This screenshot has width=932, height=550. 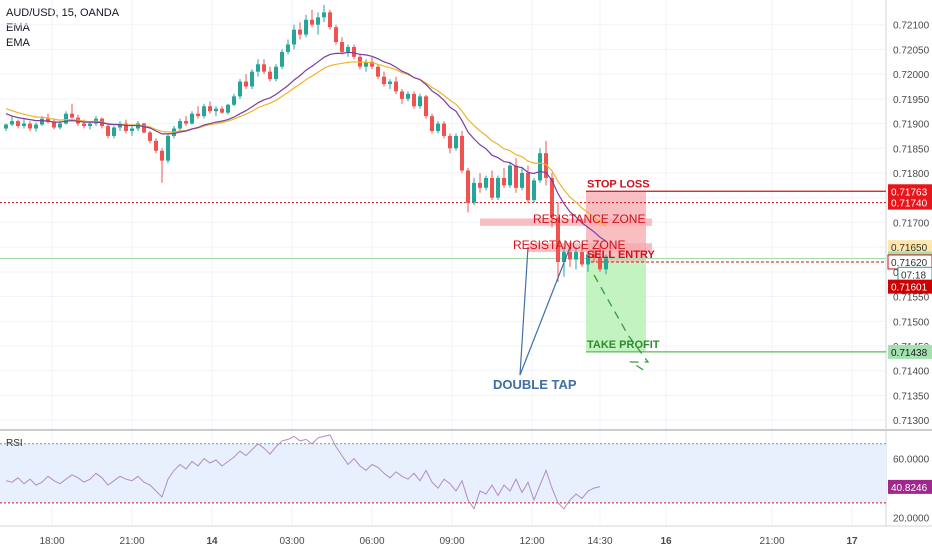 I want to click on symbol-title: AUD/USD, 15, OANDA, so click(x=63, y=13).